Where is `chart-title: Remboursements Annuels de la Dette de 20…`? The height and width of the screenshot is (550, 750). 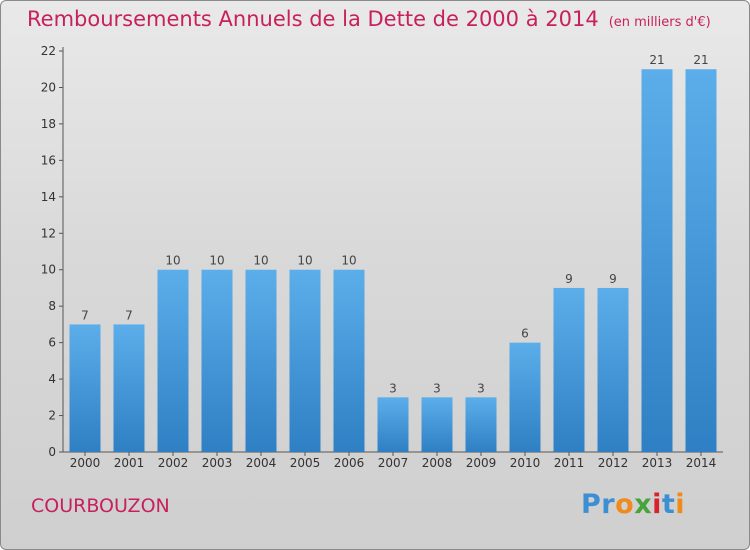 chart-title: Remboursements Annuels de la Dette de 20… is located at coordinates (369, 19).